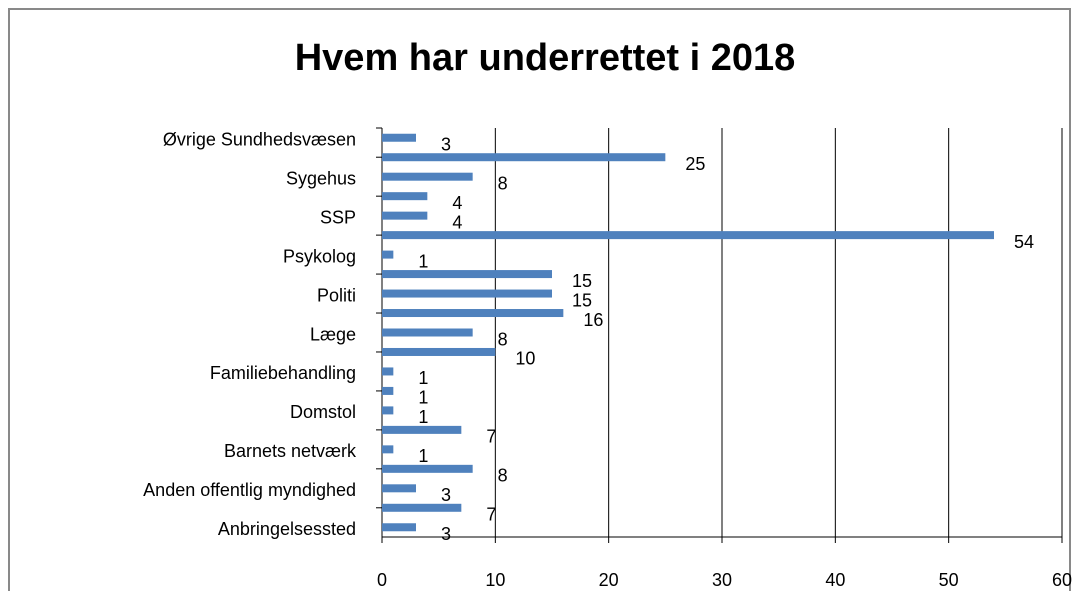 The height and width of the screenshot is (591, 1079). What do you see at coordinates (695, 164) in the screenshot?
I see `value-label: 25` at bounding box center [695, 164].